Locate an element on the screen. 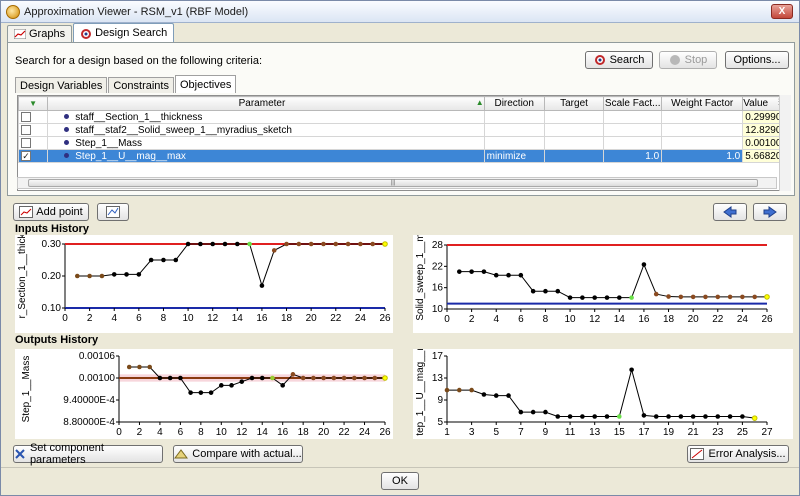  tab-design-search: Design Search is located at coordinates (124, 32).